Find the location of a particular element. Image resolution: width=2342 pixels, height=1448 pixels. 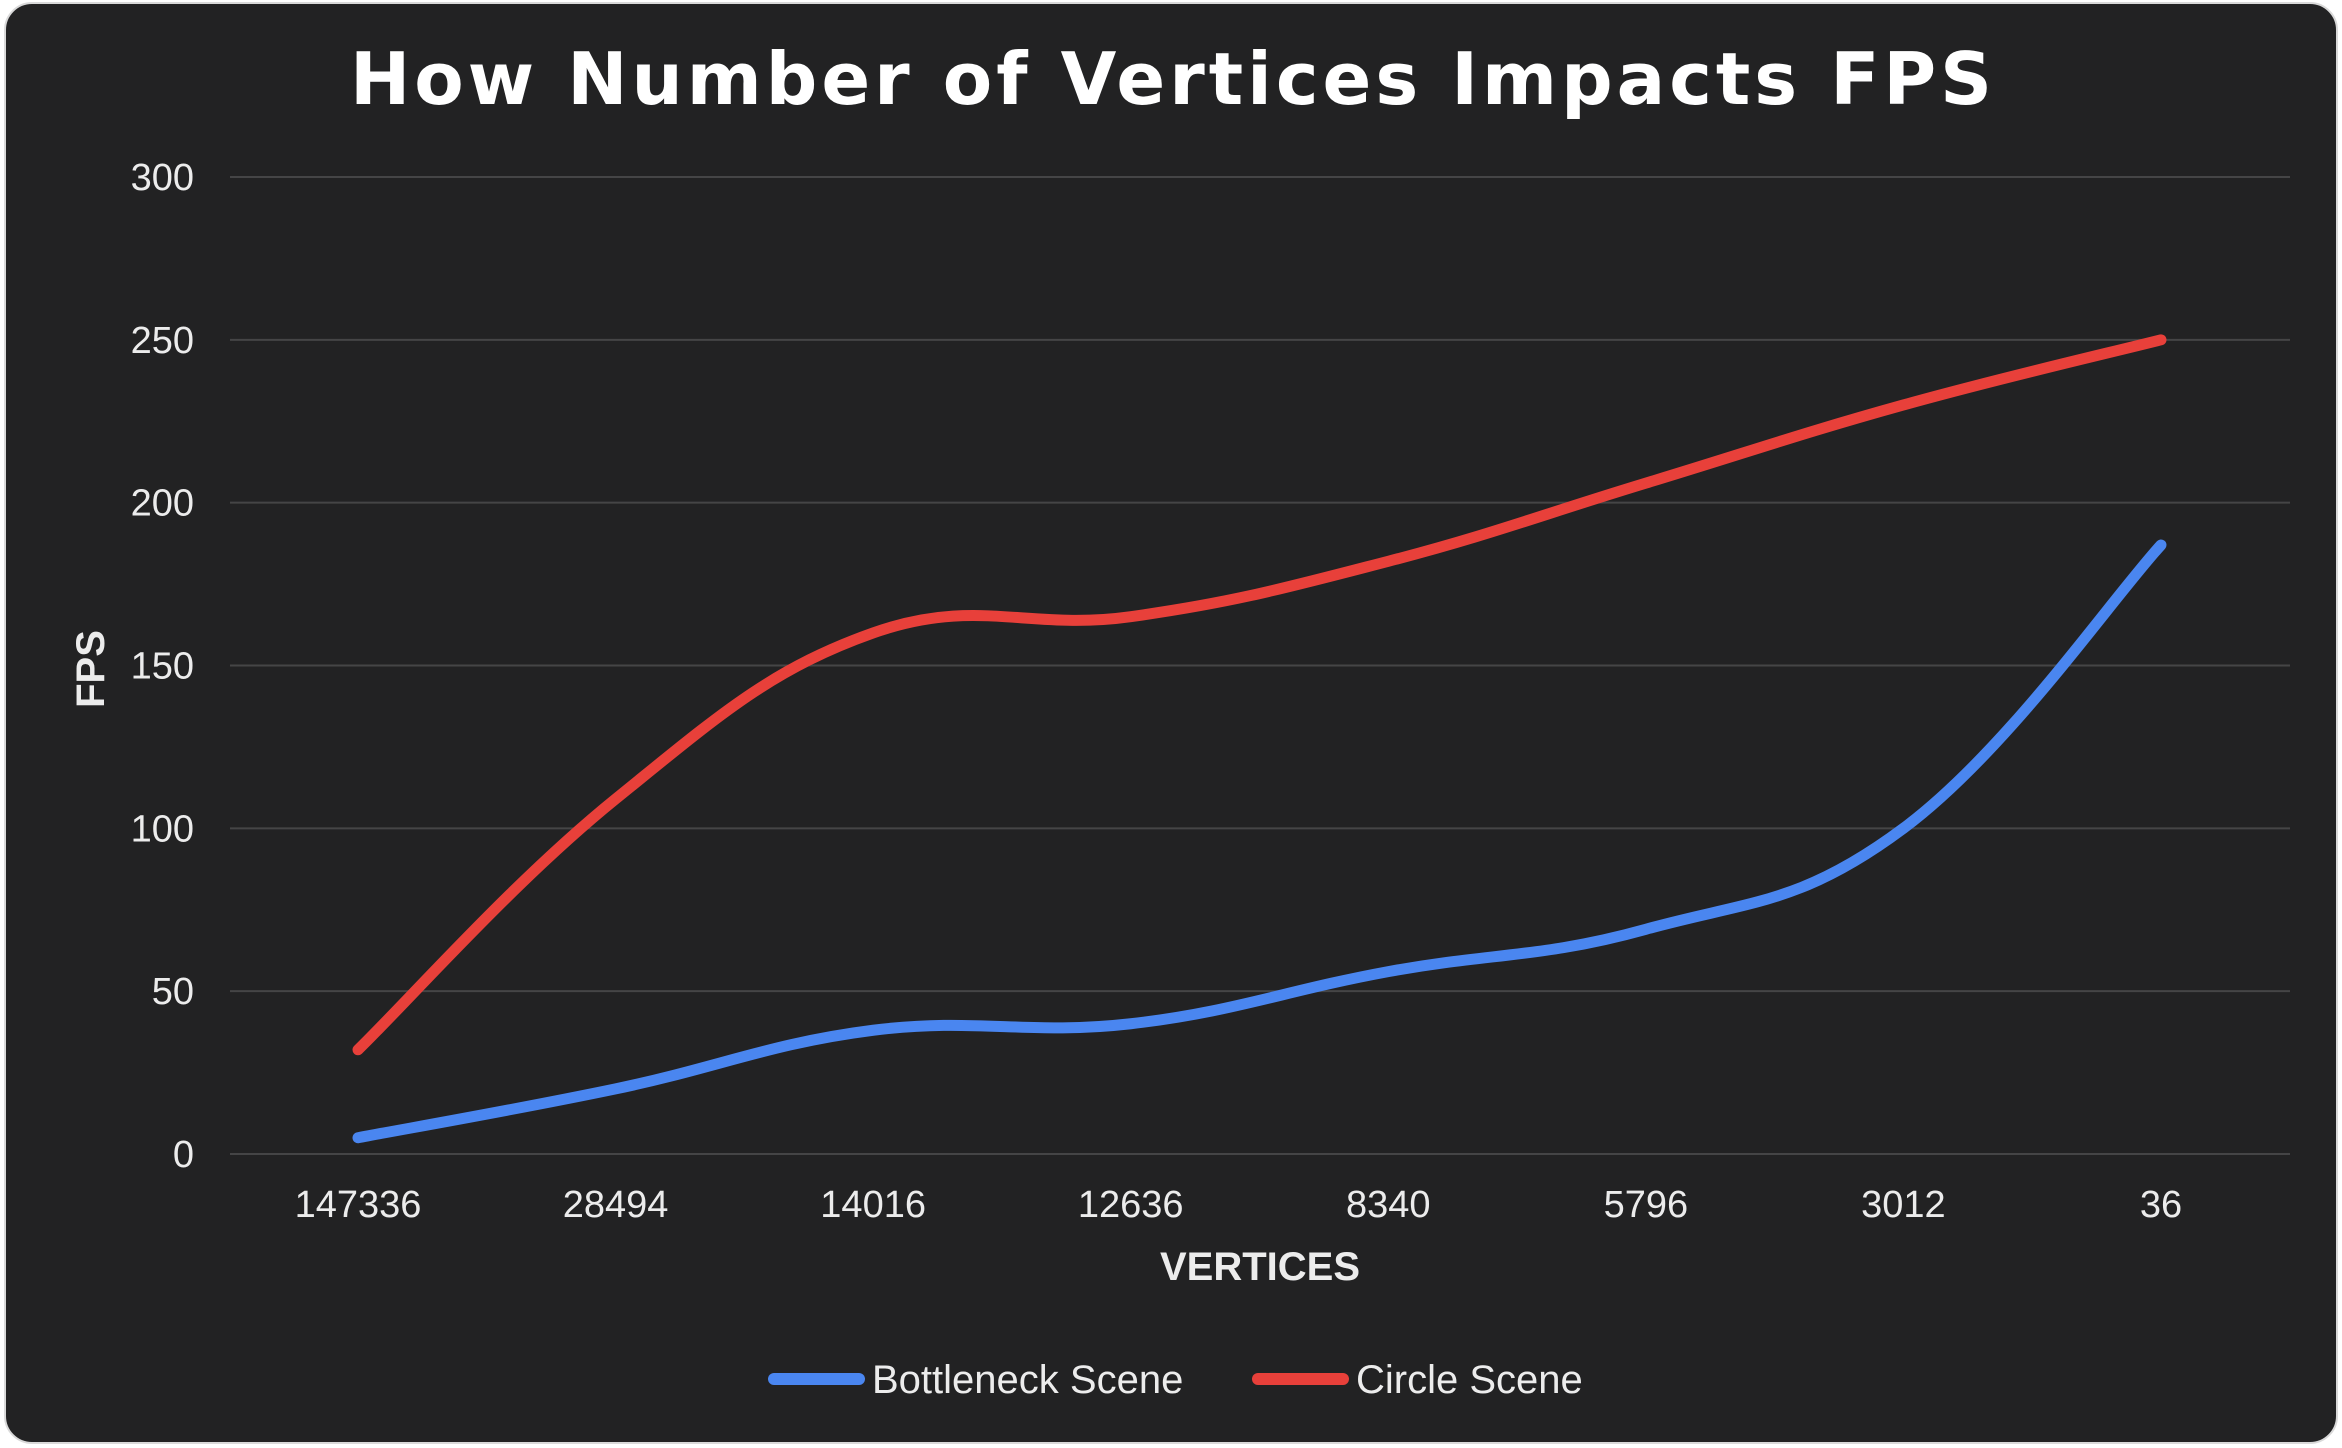

legend: Bottleneck Scene Circle Scene is located at coordinates (1175, 1380).